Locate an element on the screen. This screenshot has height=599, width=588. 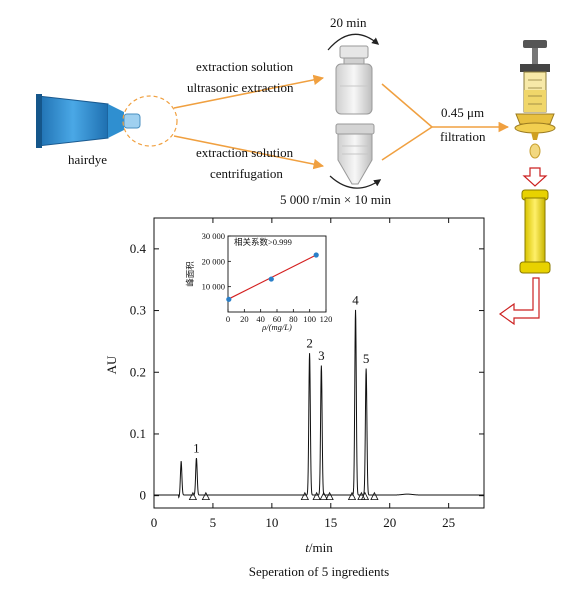
y-tick-label: 0 is located at coordinates (143, 495).